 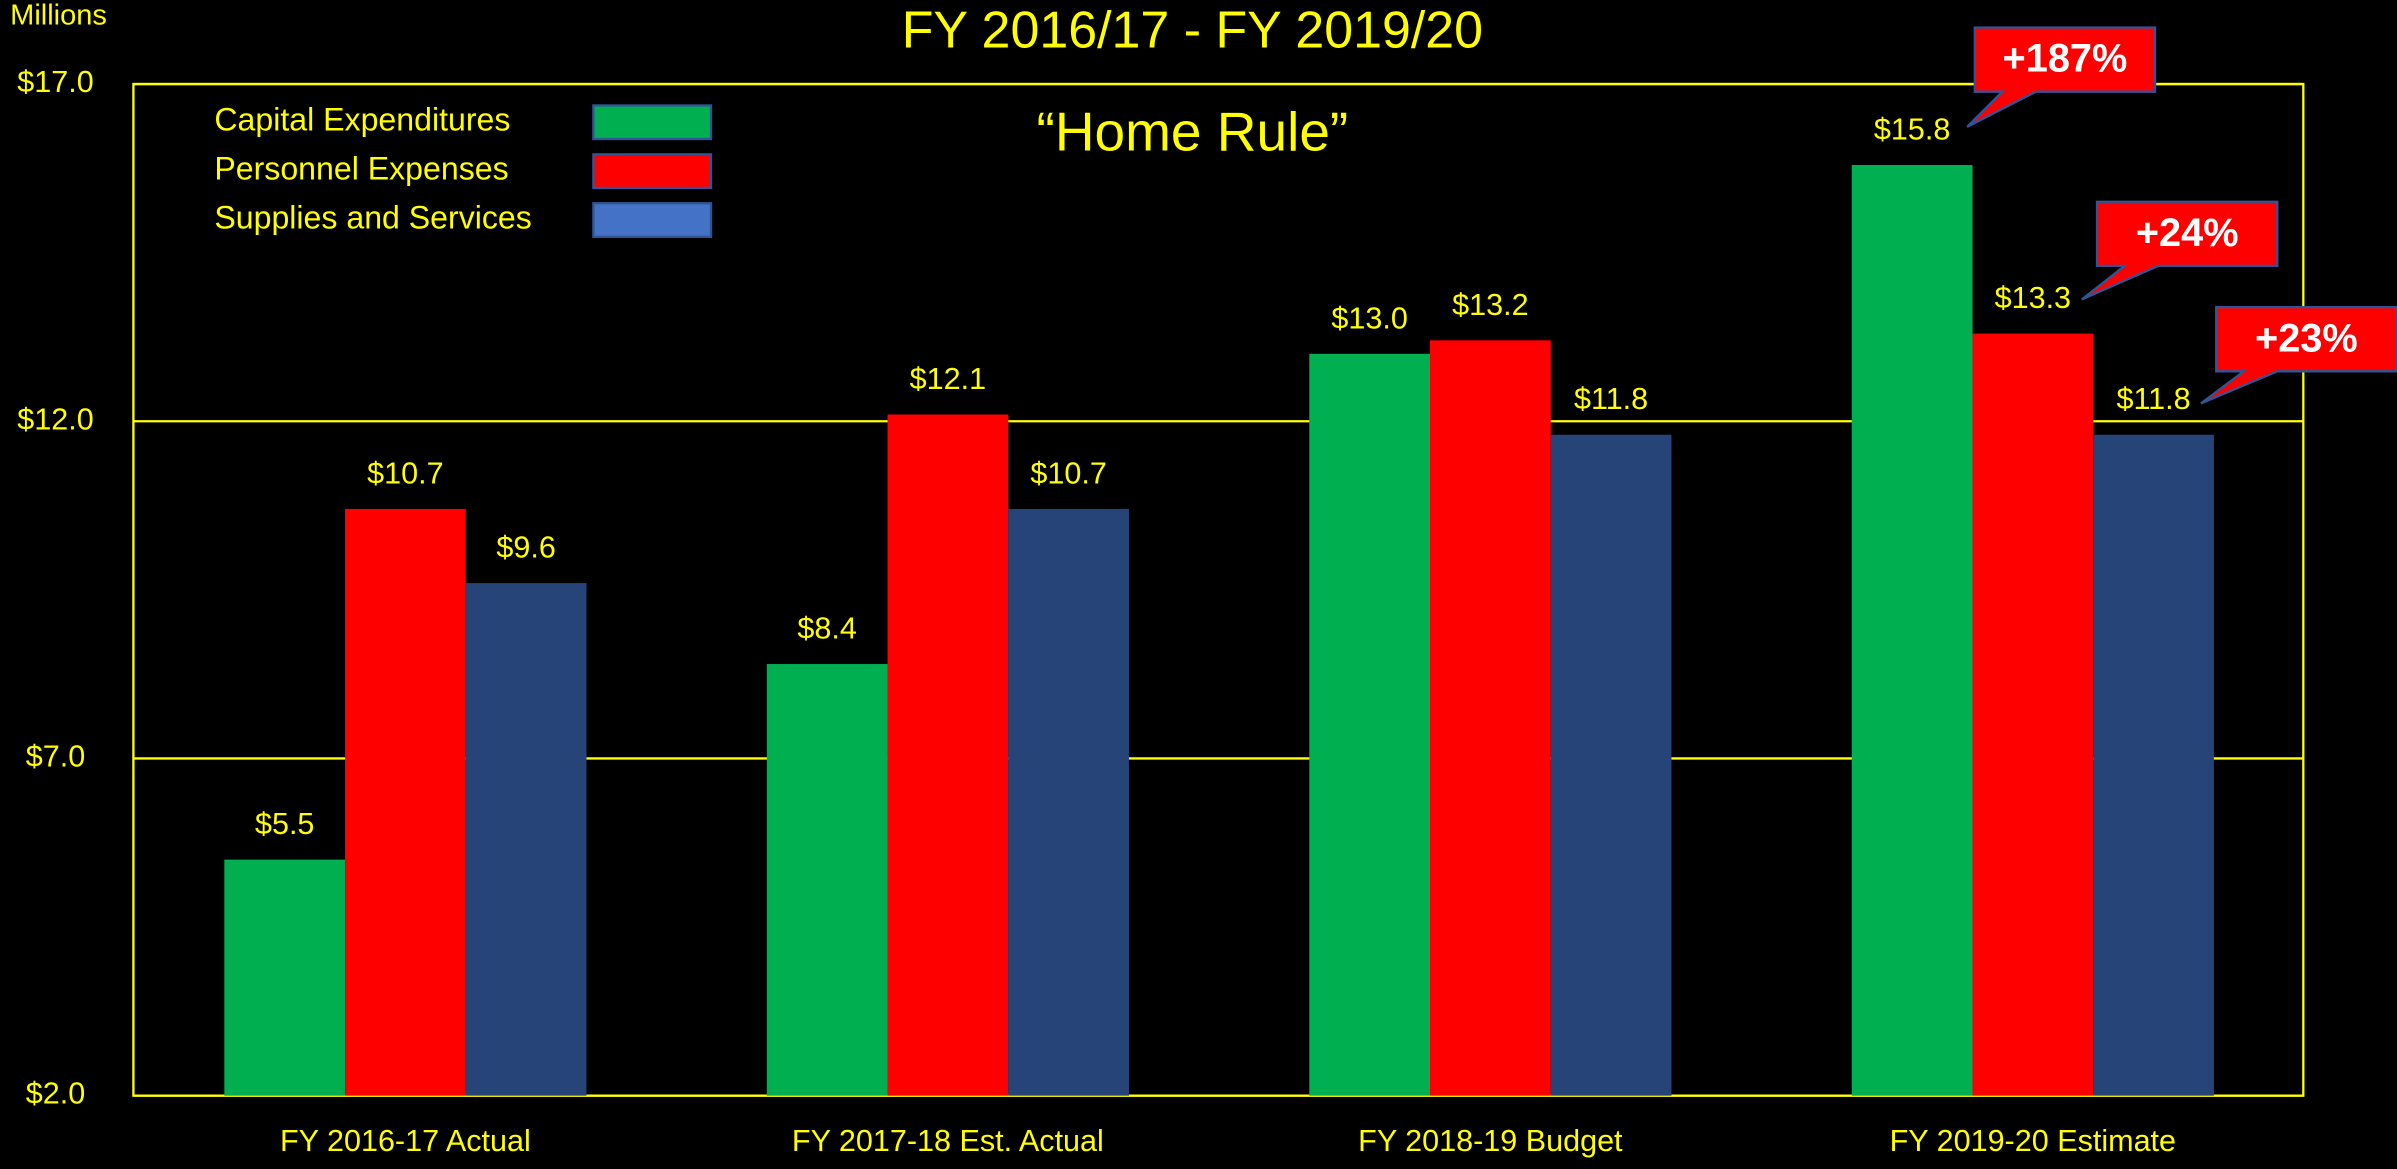 What do you see at coordinates (2306, 338) in the screenshot?
I see `callout-label: +23%` at bounding box center [2306, 338].